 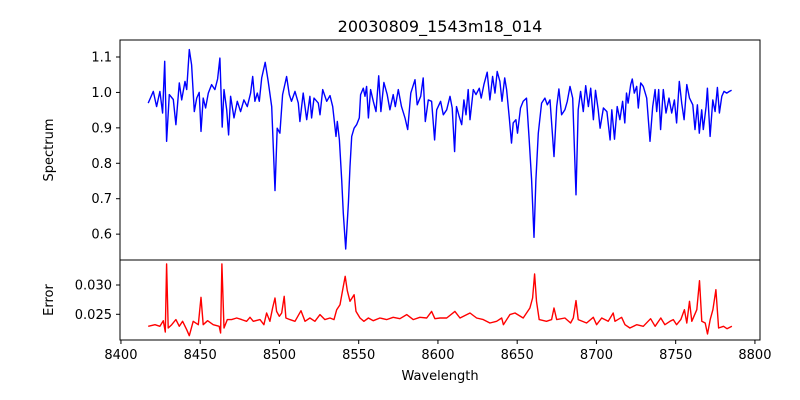 I want to click on spectrum-y-label: Spectrum, so click(x=49, y=150).